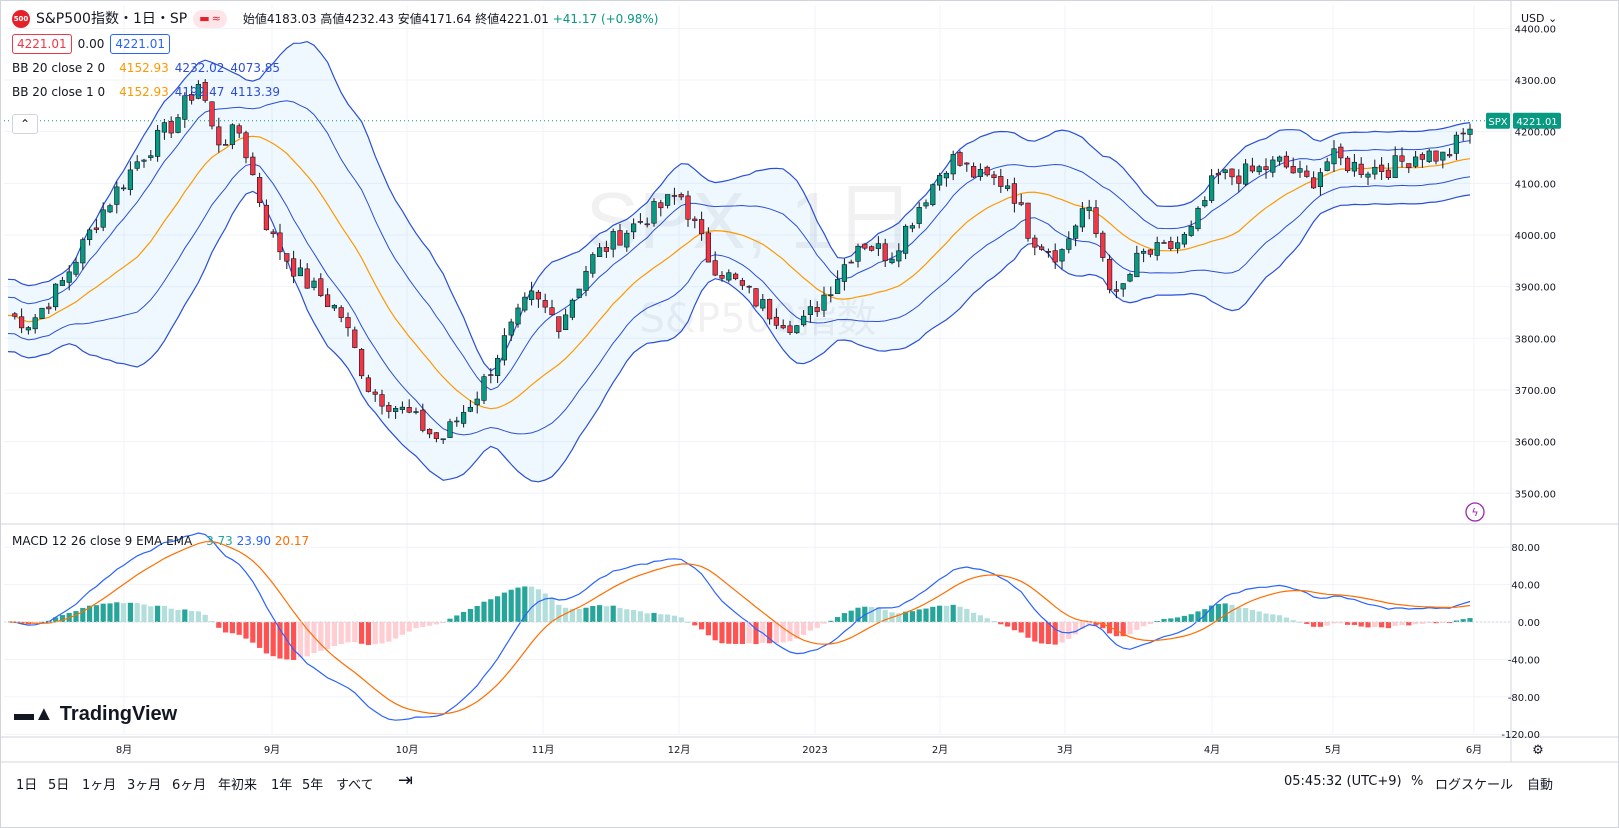 This screenshot has width=1619, height=828. Describe the element at coordinates (1525, 586) in the screenshot. I see `macd-tick: 40.00` at that location.